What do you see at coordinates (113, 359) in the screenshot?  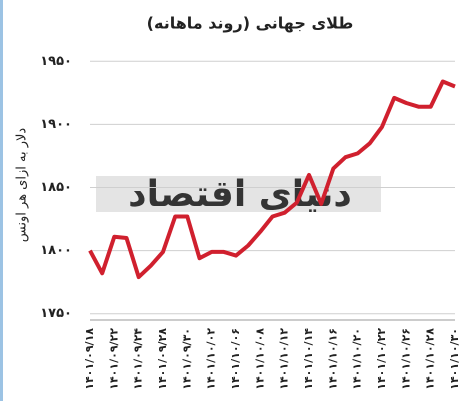 I see `x-tick-label: ۱۴۰۱/۰۹/۲۲` at bounding box center [113, 359].